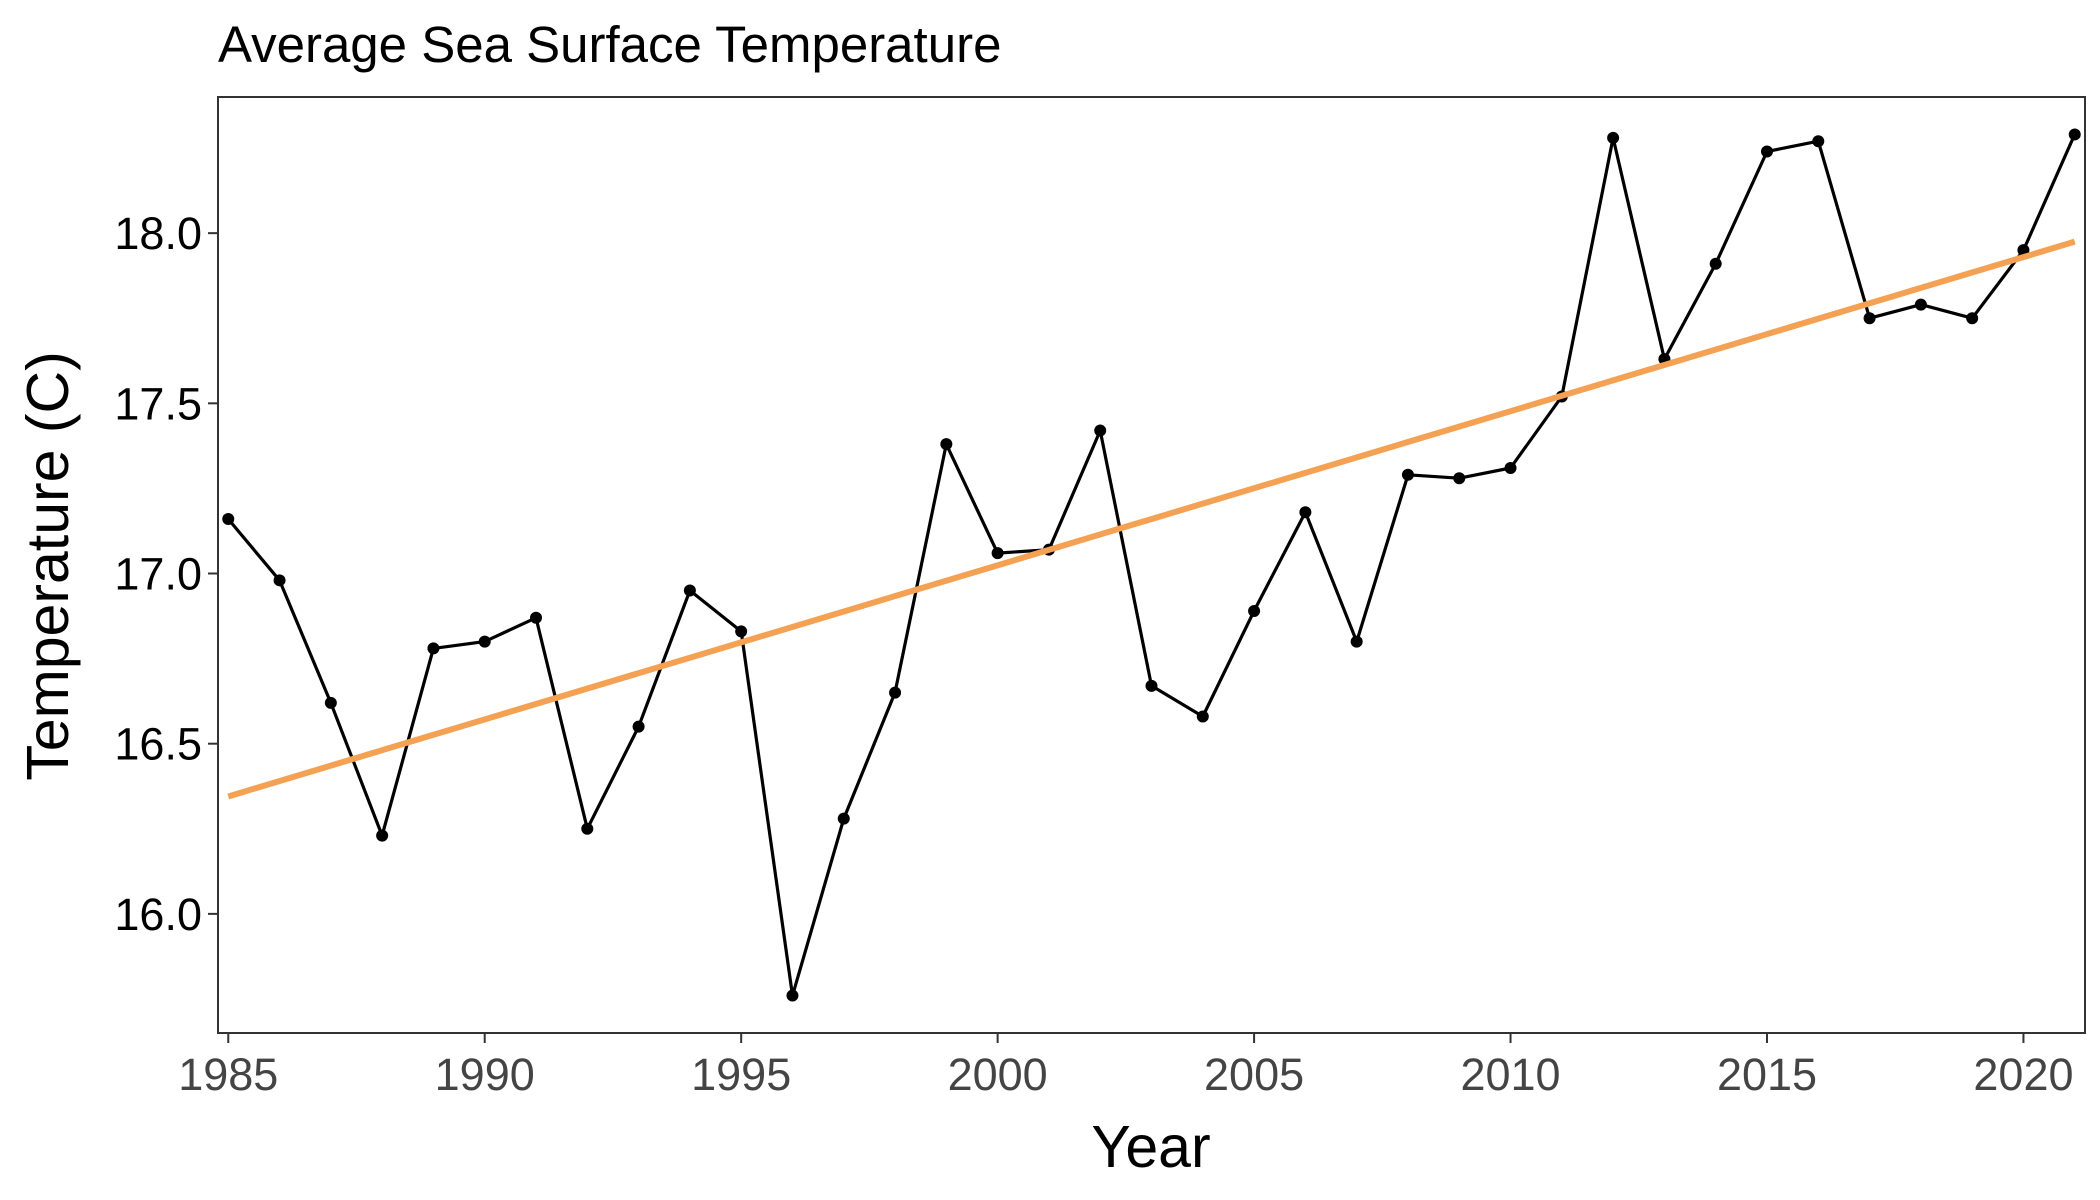 This screenshot has height=1200, width=2100. What do you see at coordinates (2023, 1074) in the screenshot?
I see `x-tick-label: 2020` at bounding box center [2023, 1074].